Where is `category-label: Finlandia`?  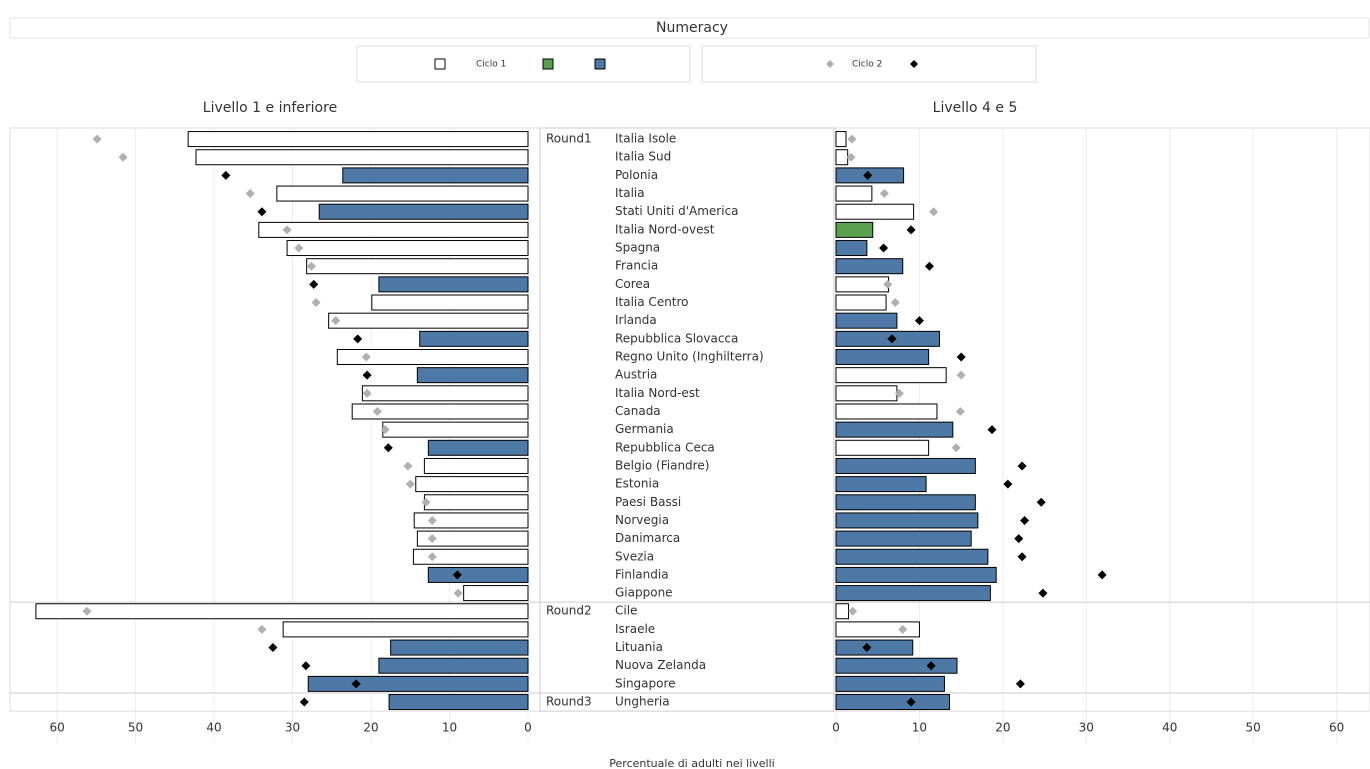
category-label: Finlandia is located at coordinates (642, 574).